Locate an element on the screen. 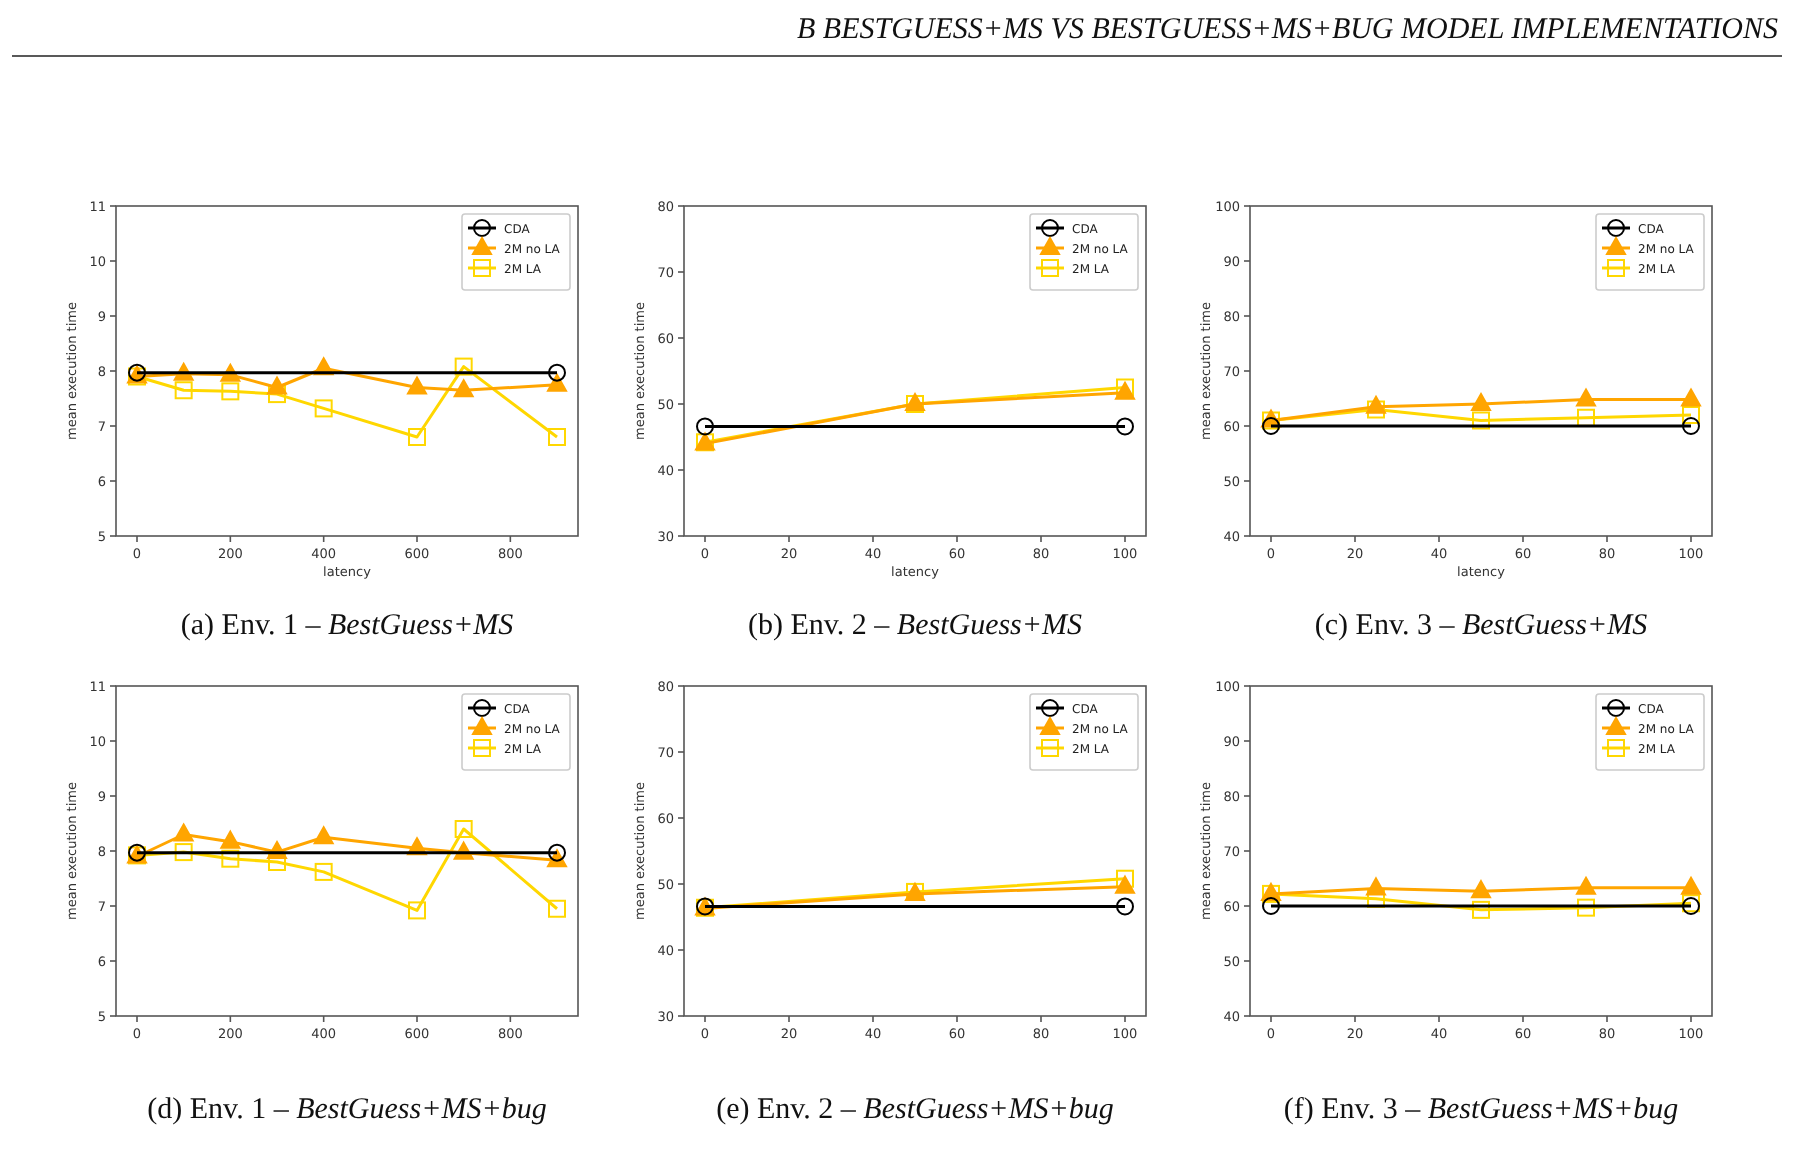  text: (d) Env. 1 – BestGuess+MS+bug is located at coordinates (347, 1110).